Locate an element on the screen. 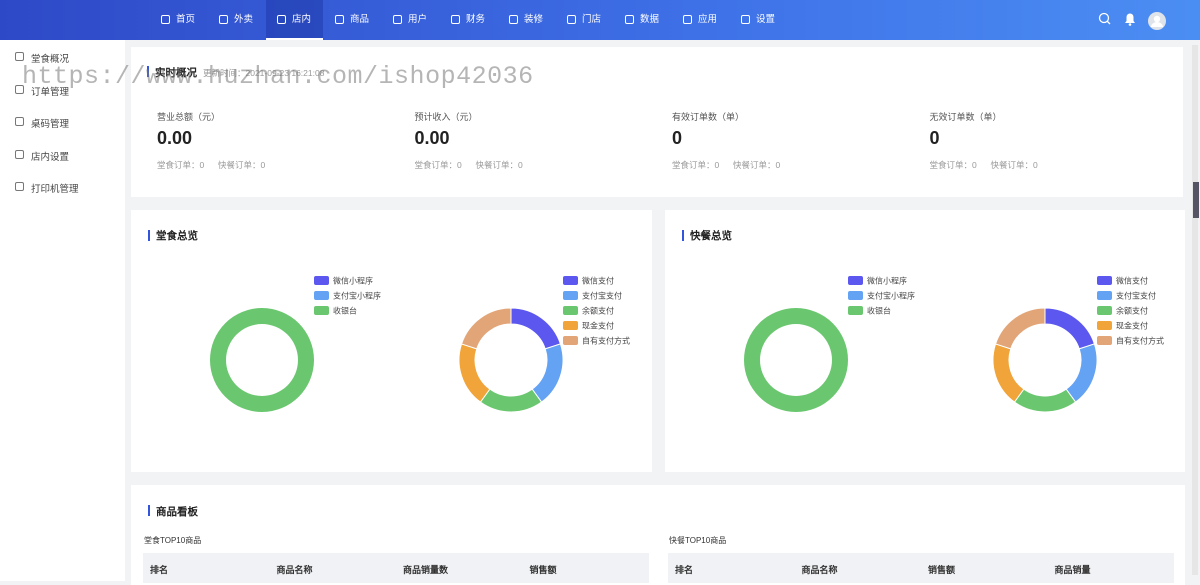  watermark: https://www.huzhan.com/ishop42036 is located at coordinates (278, 76).